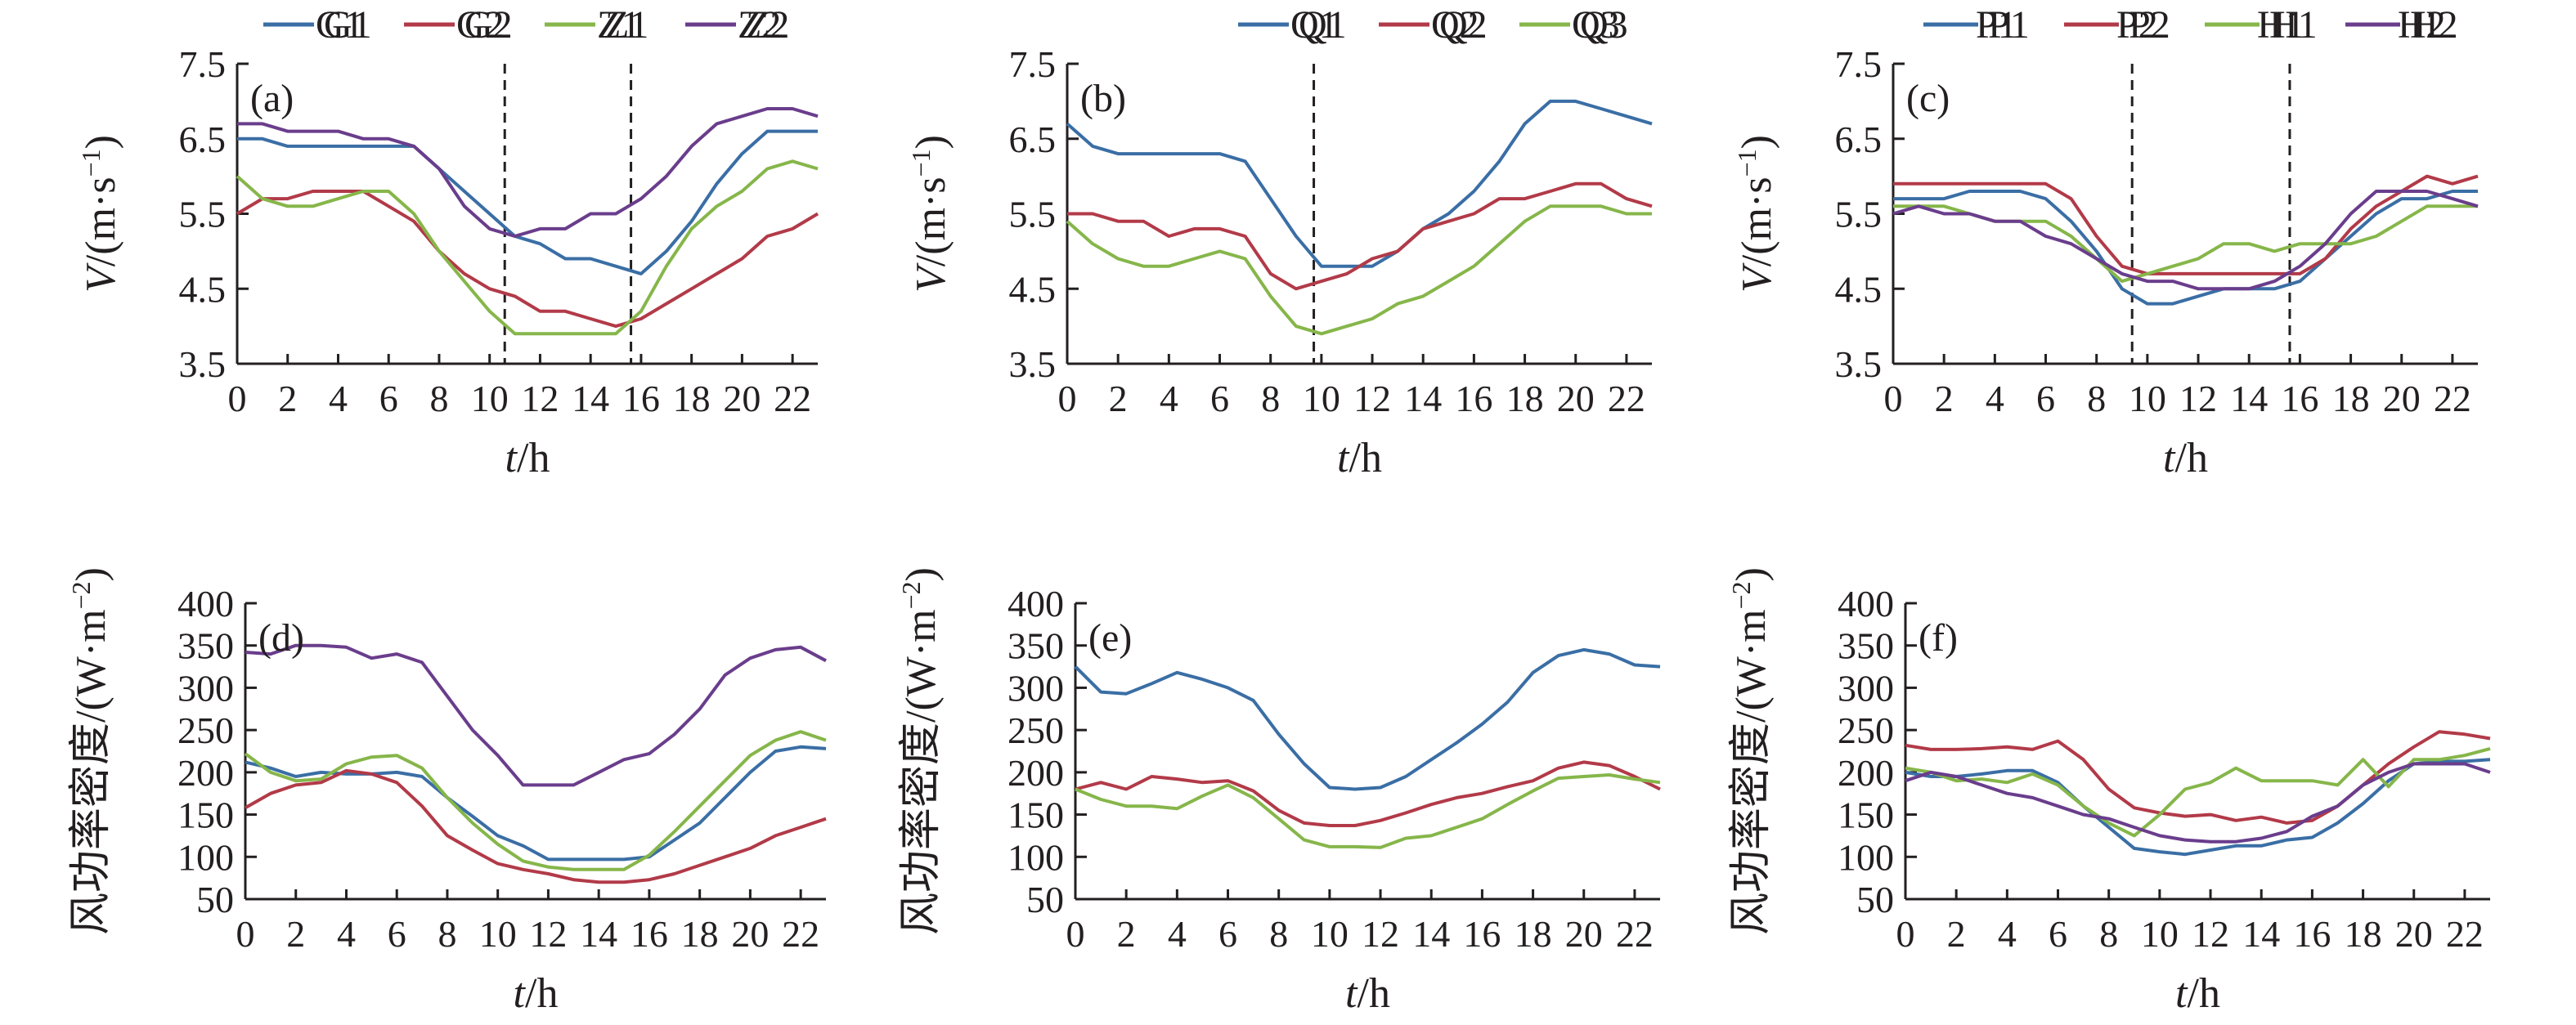 This screenshot has width=2576, height=1025. I want to click on legend-label-Q3: Q3, so click(1604, 25).